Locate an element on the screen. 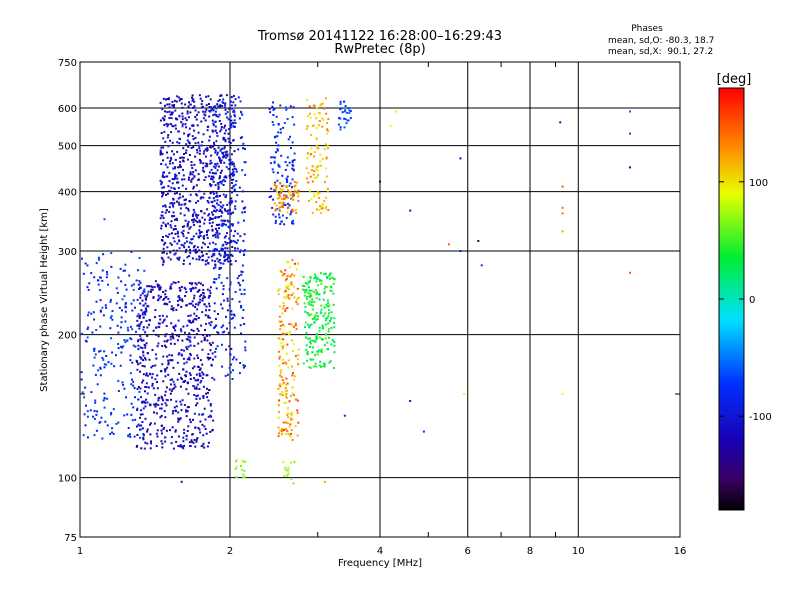 The width and height of the screenshot is (800, 600). colorbar-tick-label: 100 is located at coordinates (758, 183).